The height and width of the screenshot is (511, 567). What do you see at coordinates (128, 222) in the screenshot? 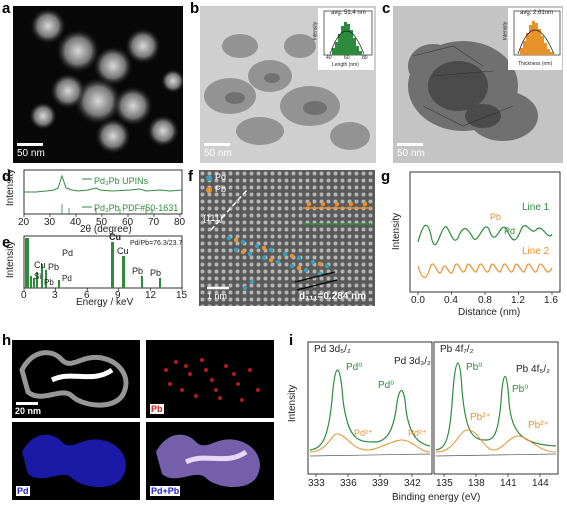
I see `x-tick: 60` at bounding box center [128, 222].